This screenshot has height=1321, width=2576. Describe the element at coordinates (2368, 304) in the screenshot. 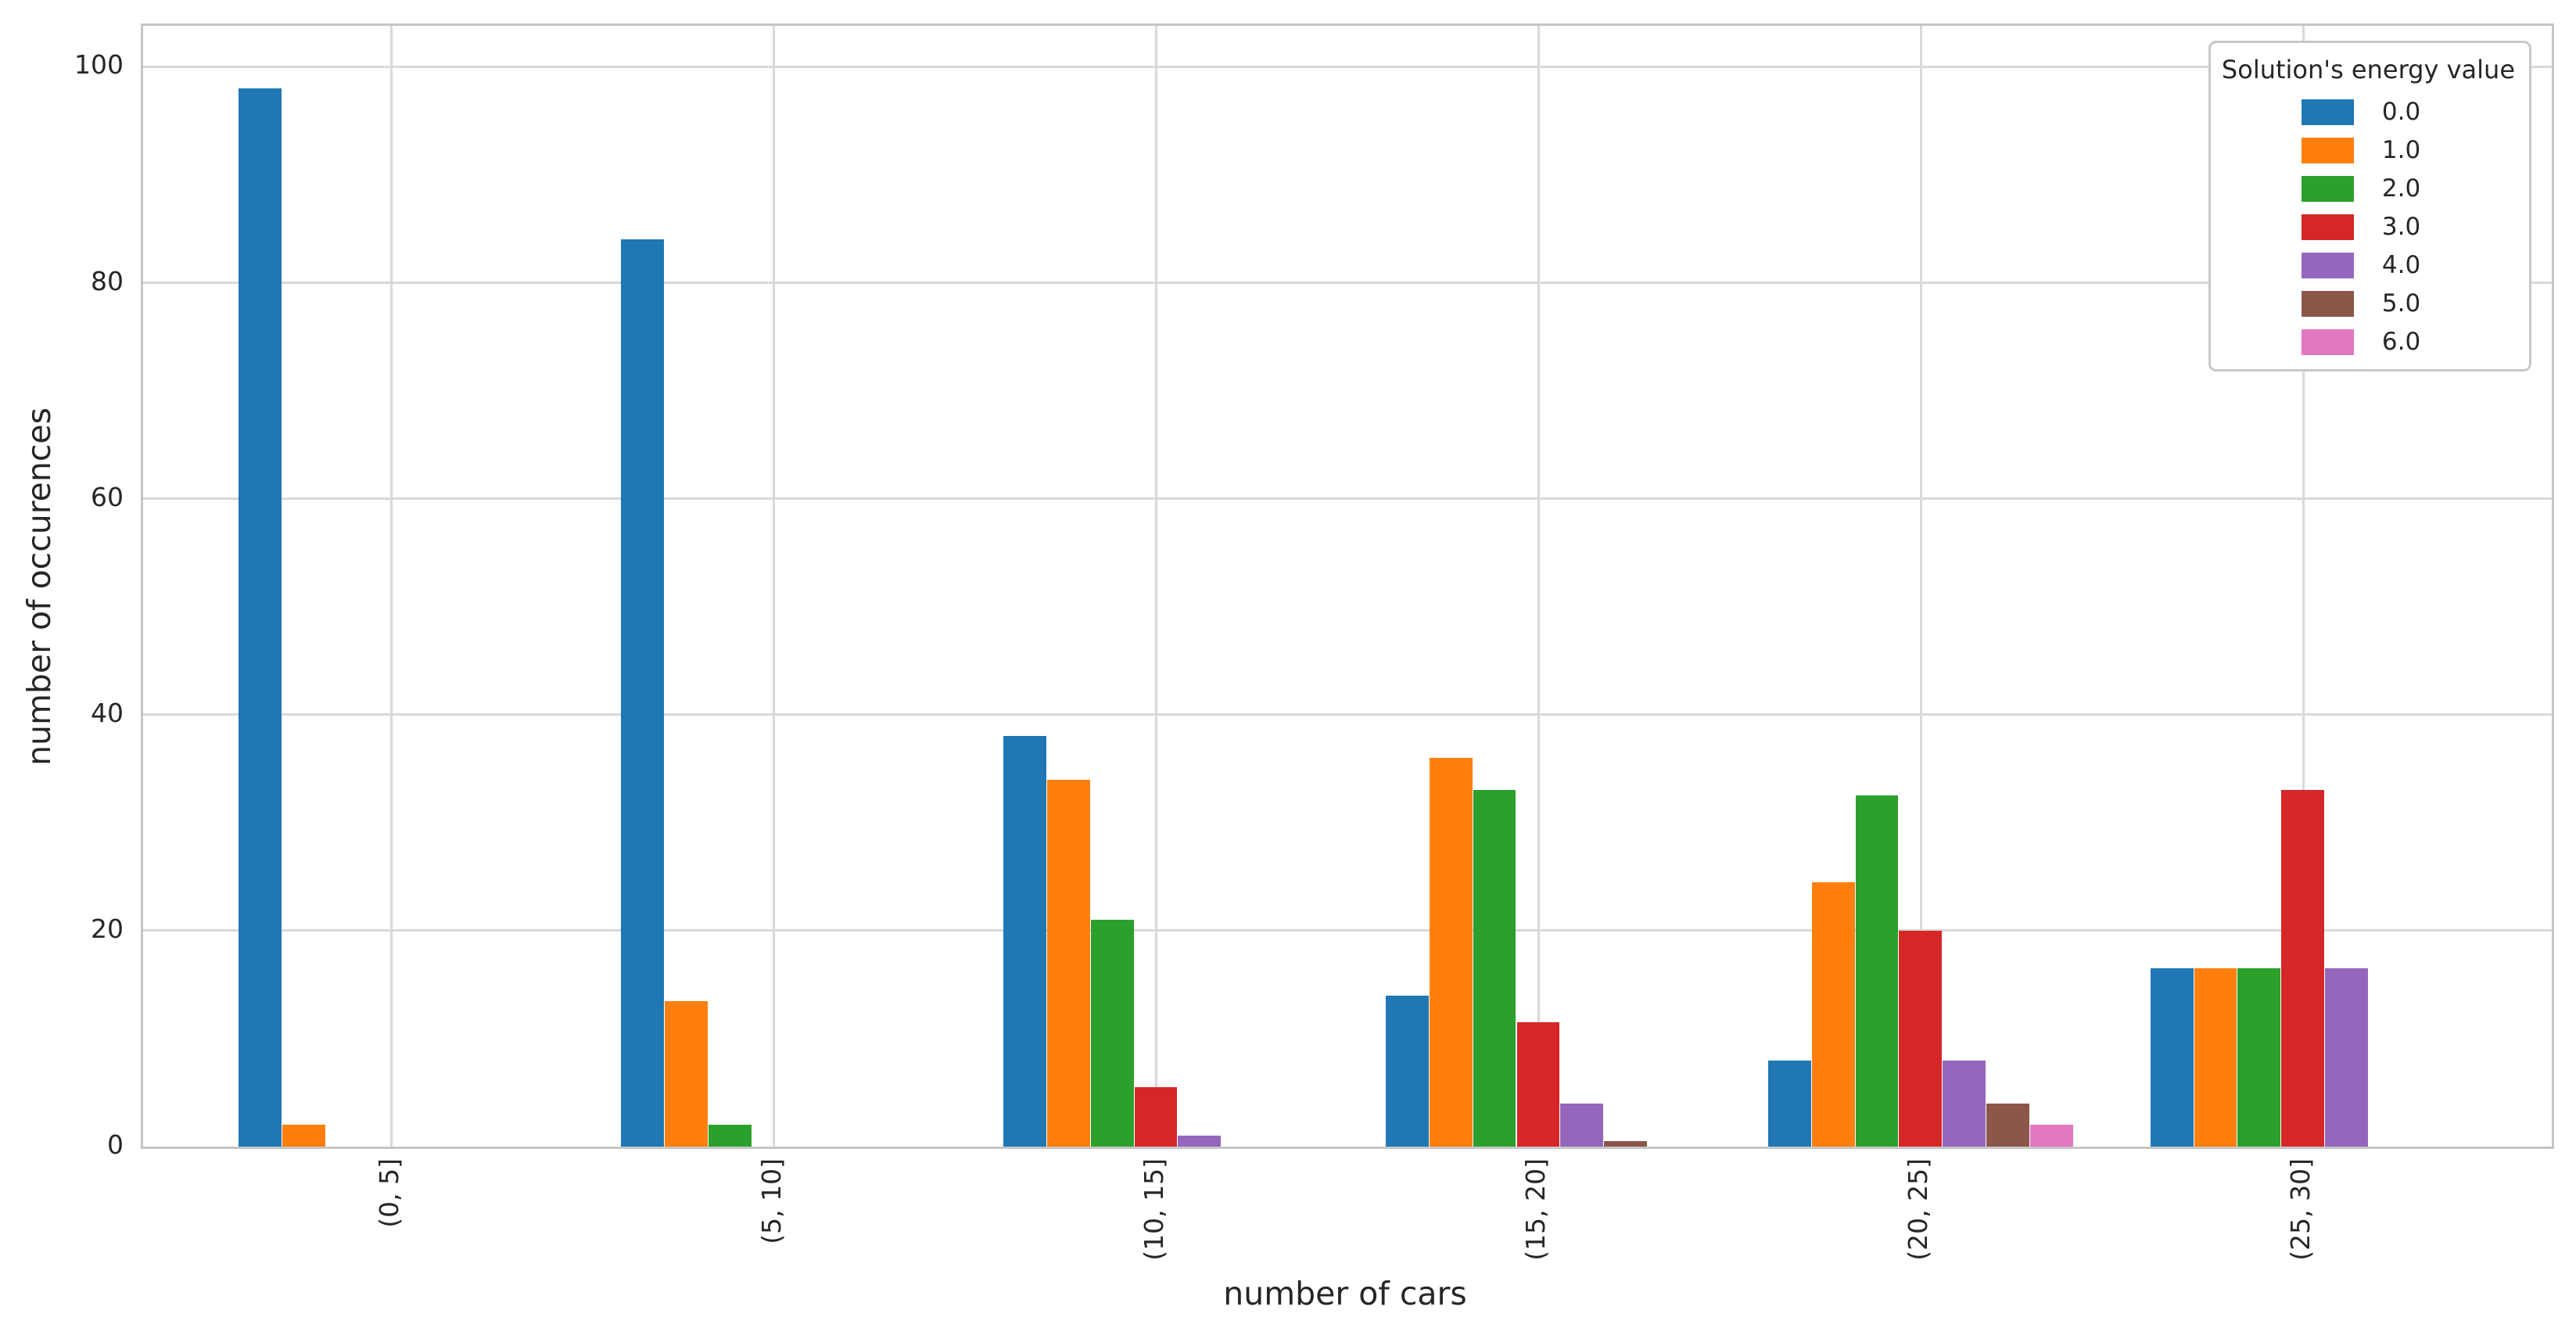

I see `legend-entry-5.0: 5.0` at that location.